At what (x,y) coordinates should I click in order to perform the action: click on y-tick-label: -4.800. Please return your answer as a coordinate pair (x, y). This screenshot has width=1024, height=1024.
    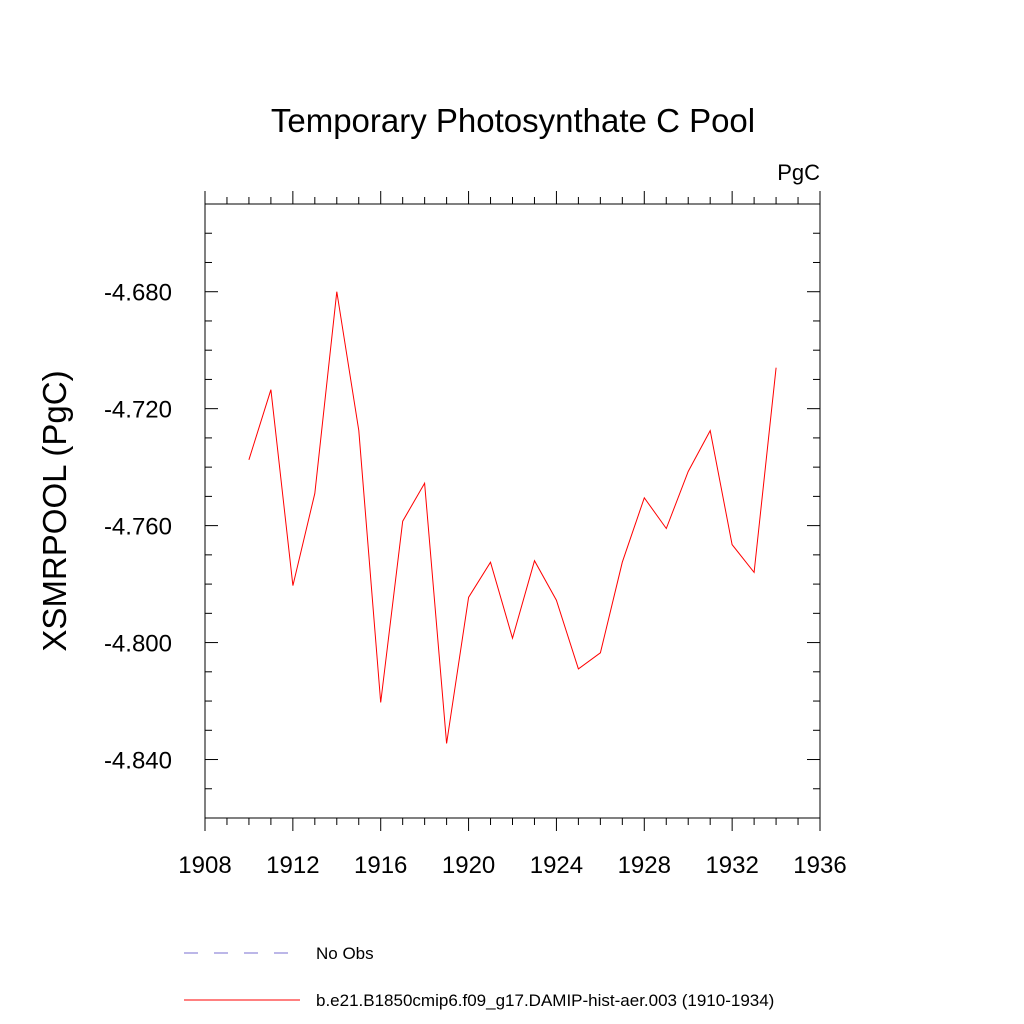
    Looking at the image, I should click on (138, 644).